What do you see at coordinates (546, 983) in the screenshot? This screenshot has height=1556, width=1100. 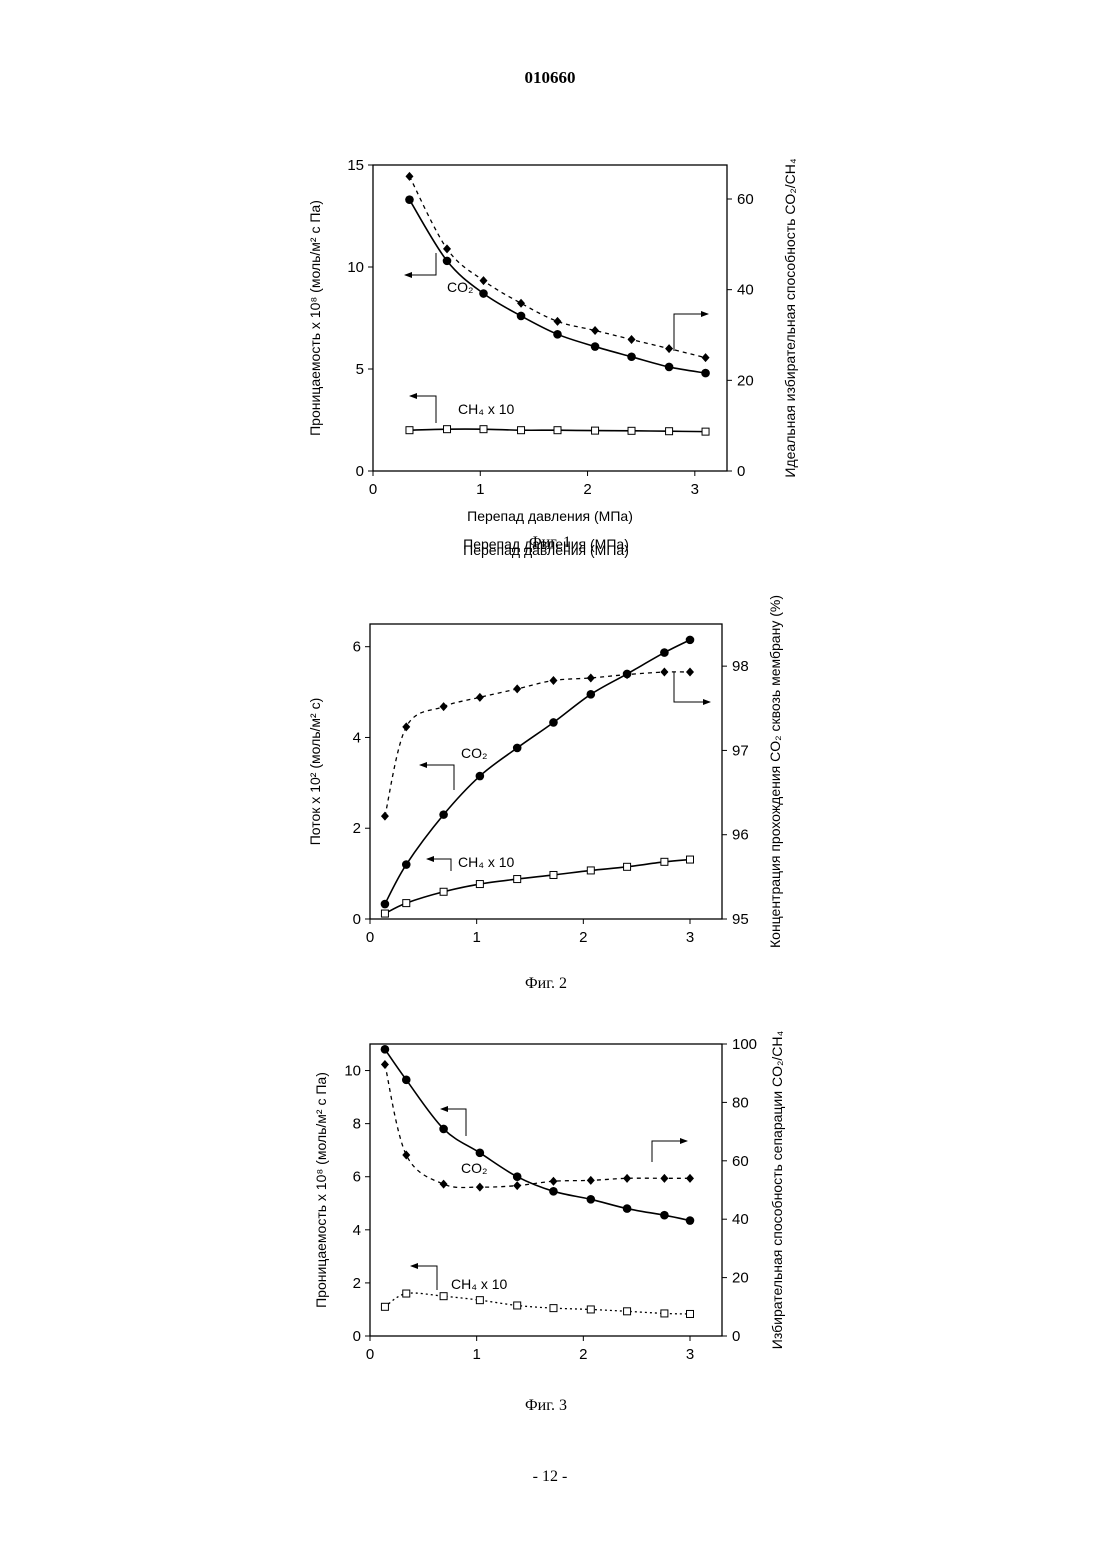 I see `figure-caption: Фиг. 2` at bounding box center [546, 983].